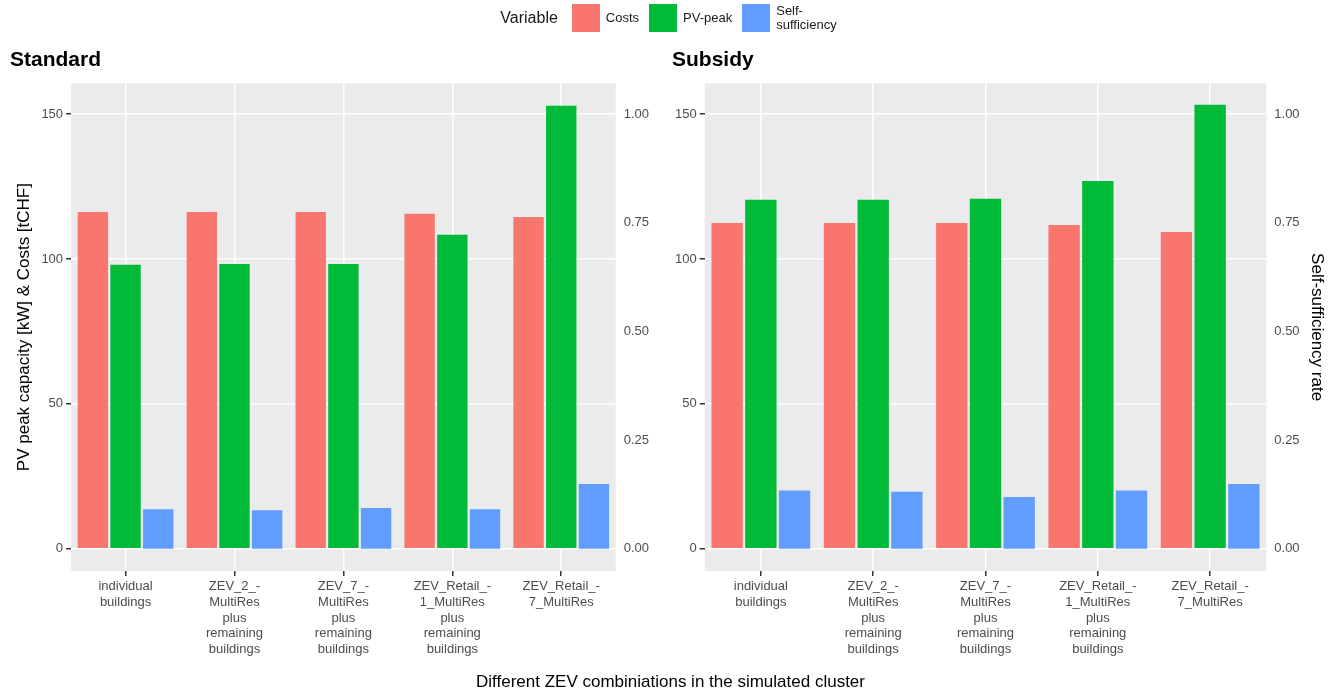  What do you see at coordinates (622, 17) in the screenshot?
I see `legend-label: Costs` at bounding box center [622, 17].